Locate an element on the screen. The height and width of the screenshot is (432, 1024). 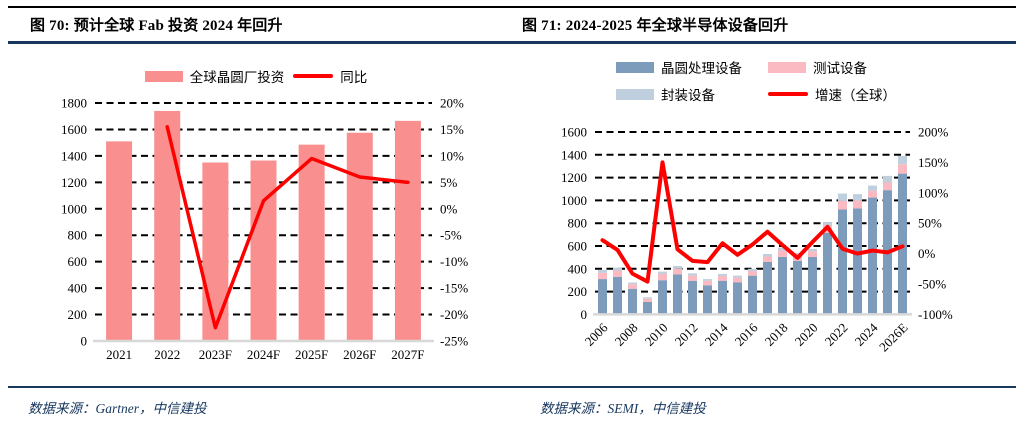
x-axis-tick: 2021 is located at coordinates (119, 354).